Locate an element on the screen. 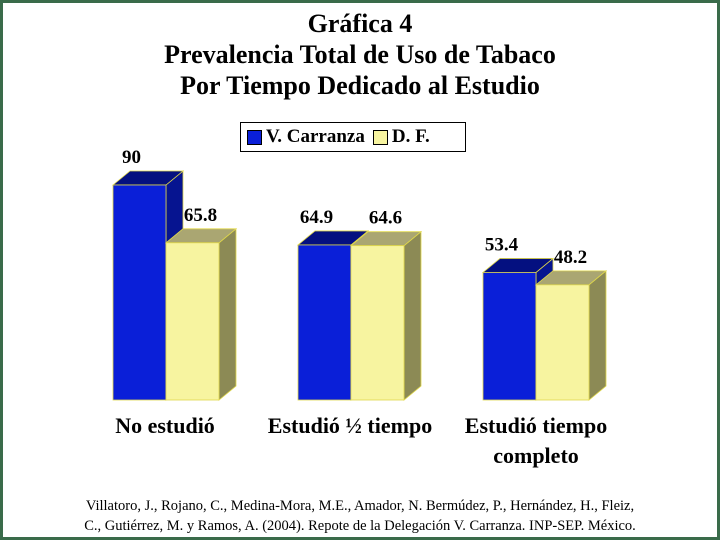 This screenshot has height=540, width=720. bar-2-cat-3-side is located at coordinates (597, 335).